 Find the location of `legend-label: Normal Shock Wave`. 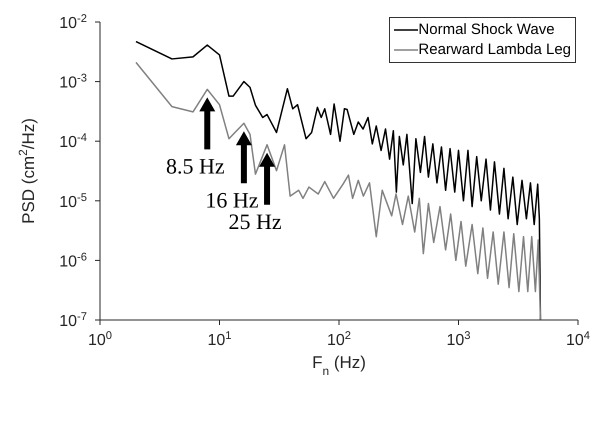

legend-label: Normal Shock Wave is located at coordinates (486, 30).